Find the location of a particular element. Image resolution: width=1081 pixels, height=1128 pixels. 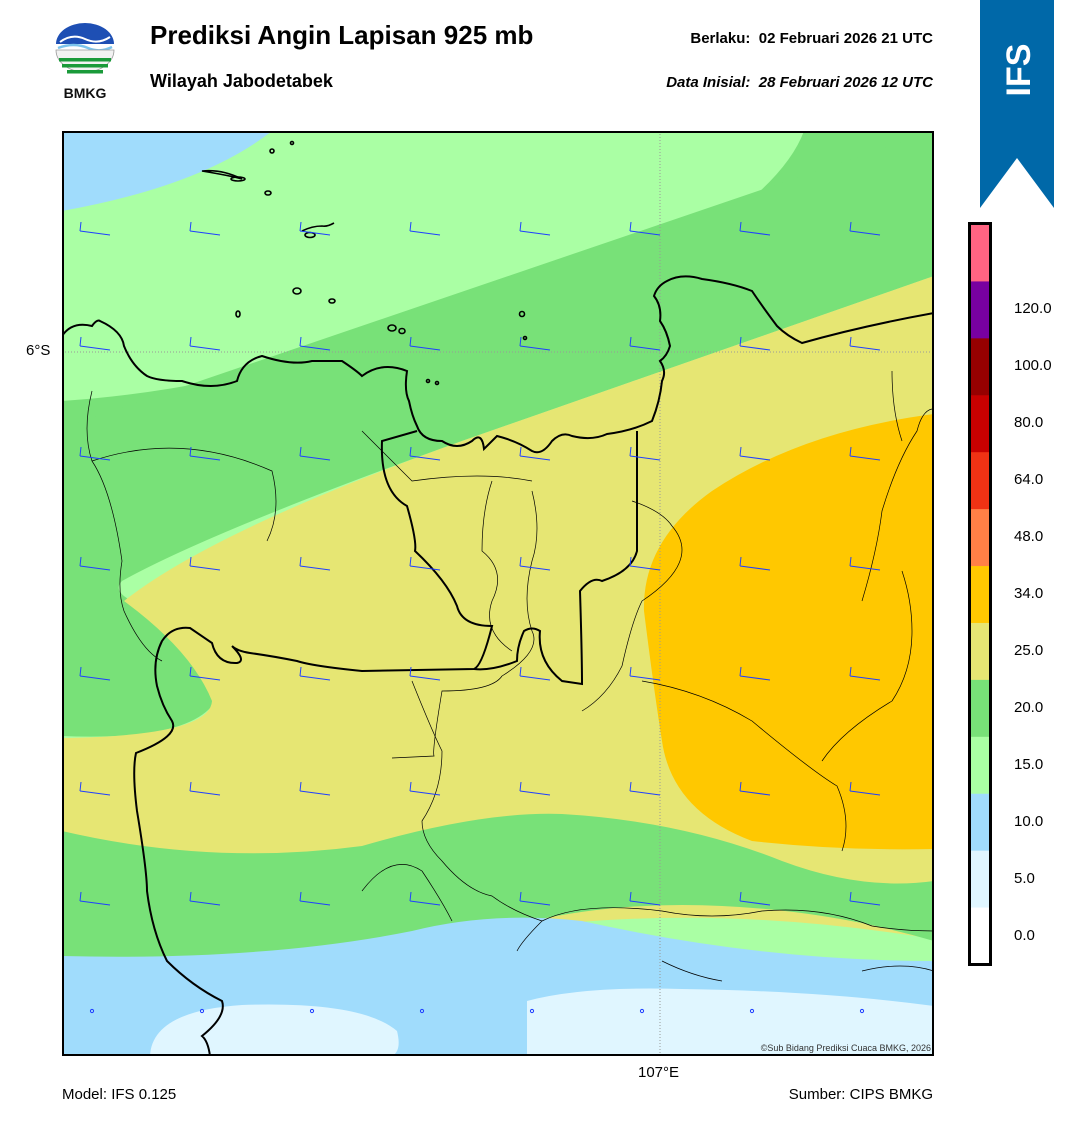

colorbar-tick-label: 64.0 is located at coordinates (1029, 480).